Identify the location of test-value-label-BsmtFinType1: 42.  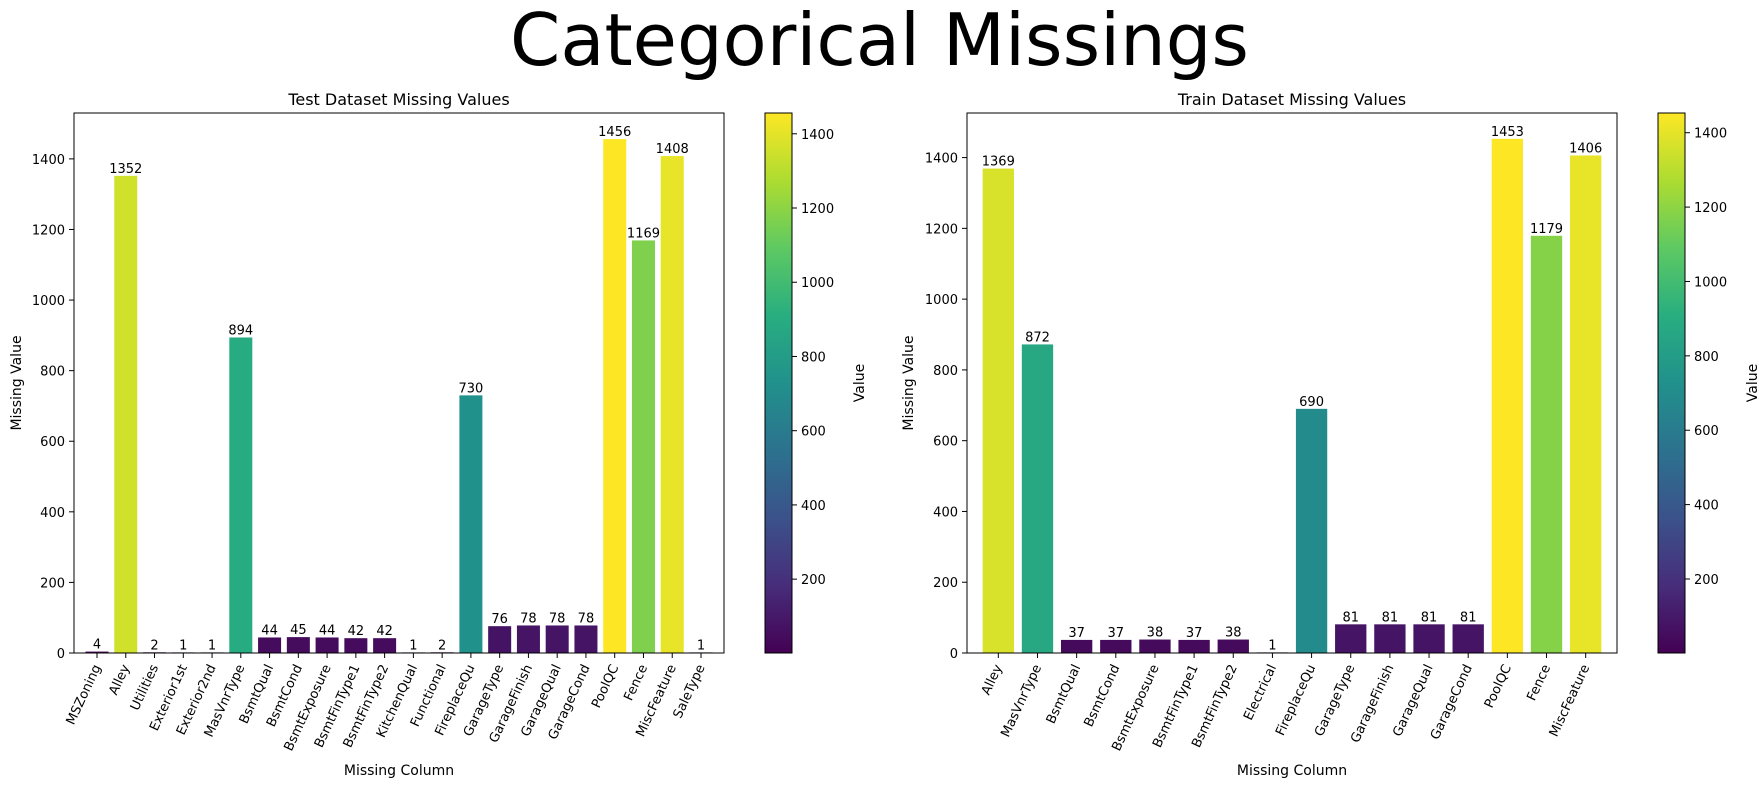
(356, 631).